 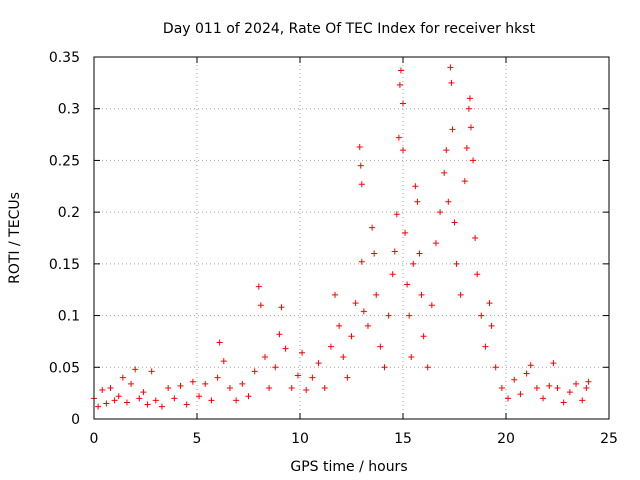 What do you see at coordinates (403, 439) in the screenshot?
I see `x-tick-label: 15` at bounding box center [403, 439].